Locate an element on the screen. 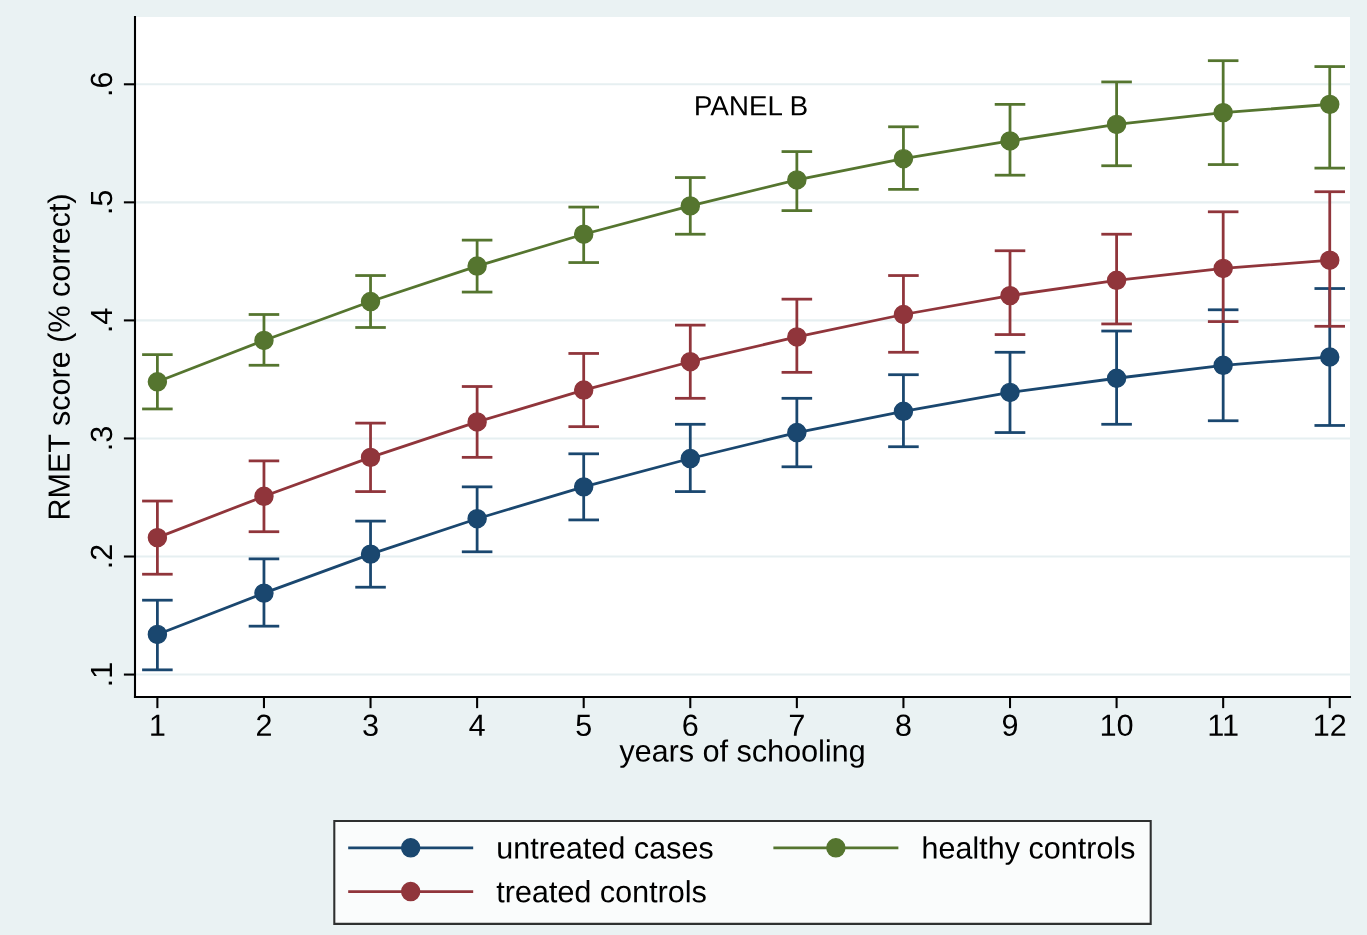 This screenshot has height=935, width=1367. legend-label: healthy controls is located at coordinates (1029, 850).